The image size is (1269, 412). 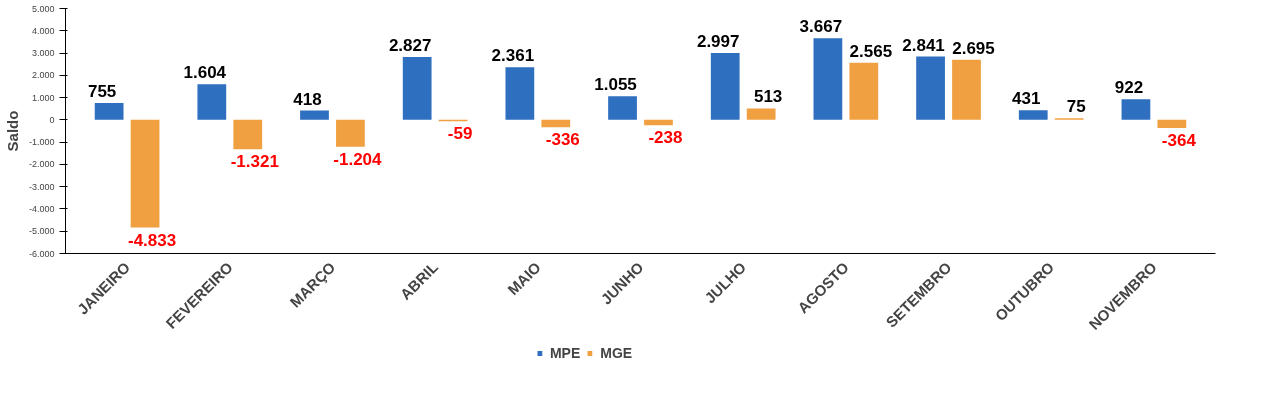 What do you see at coordinates (102, 92) in the screenshot?
I see `data-label: 755` at bounding box center [102, 92].